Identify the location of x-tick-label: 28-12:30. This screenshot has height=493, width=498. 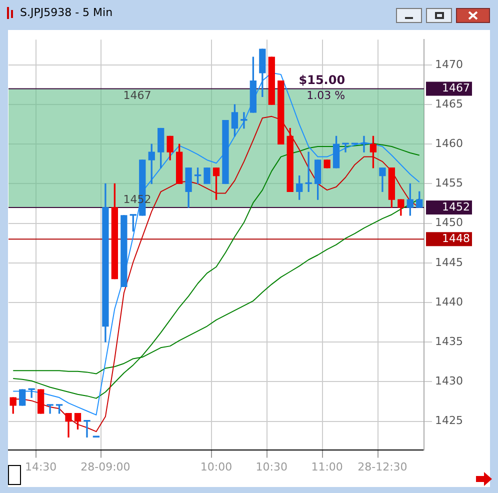
(383, 467).